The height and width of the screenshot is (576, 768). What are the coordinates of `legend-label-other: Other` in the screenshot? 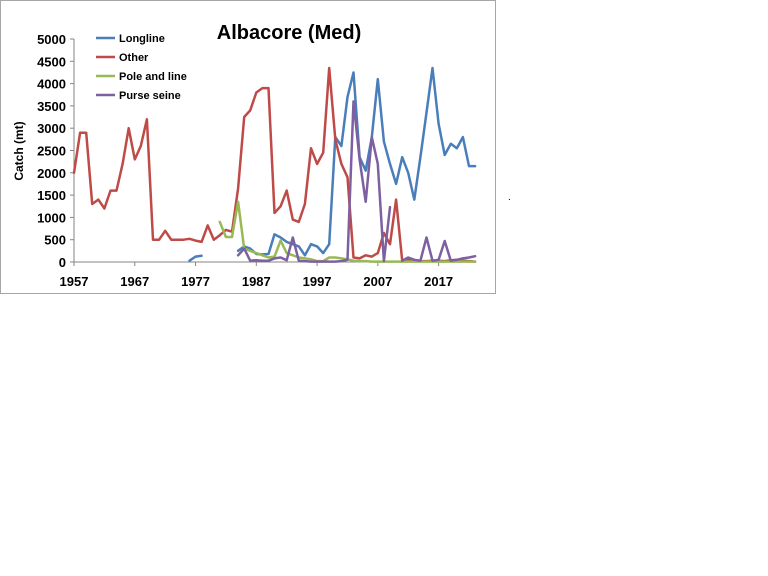 It's located at (134, 58).